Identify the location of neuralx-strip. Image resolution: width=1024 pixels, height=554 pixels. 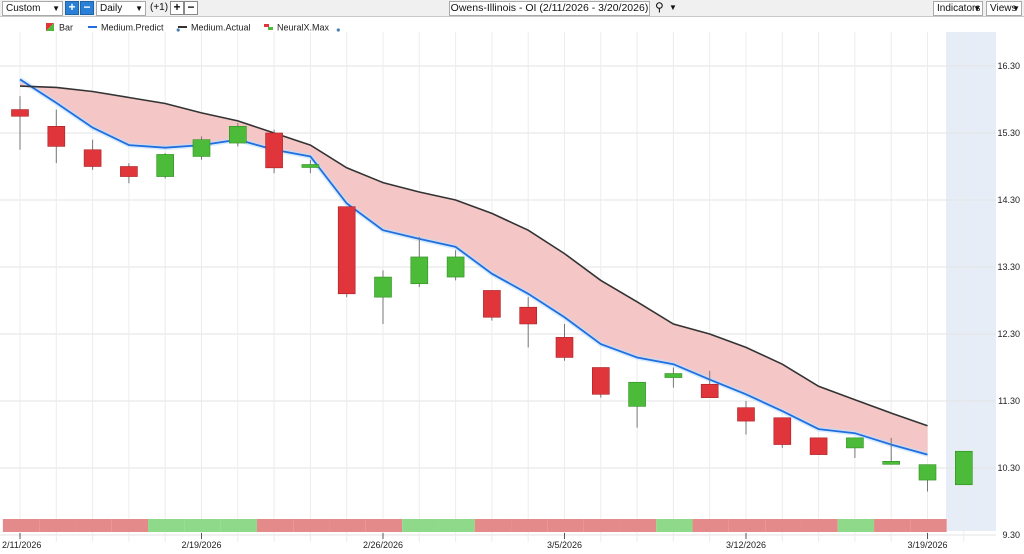
(474, 525).